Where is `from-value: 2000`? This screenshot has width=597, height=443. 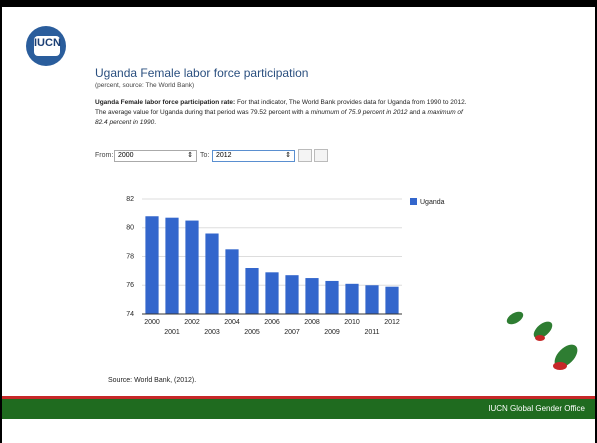 from-value: 2000 is located at coordinates (126, 155).